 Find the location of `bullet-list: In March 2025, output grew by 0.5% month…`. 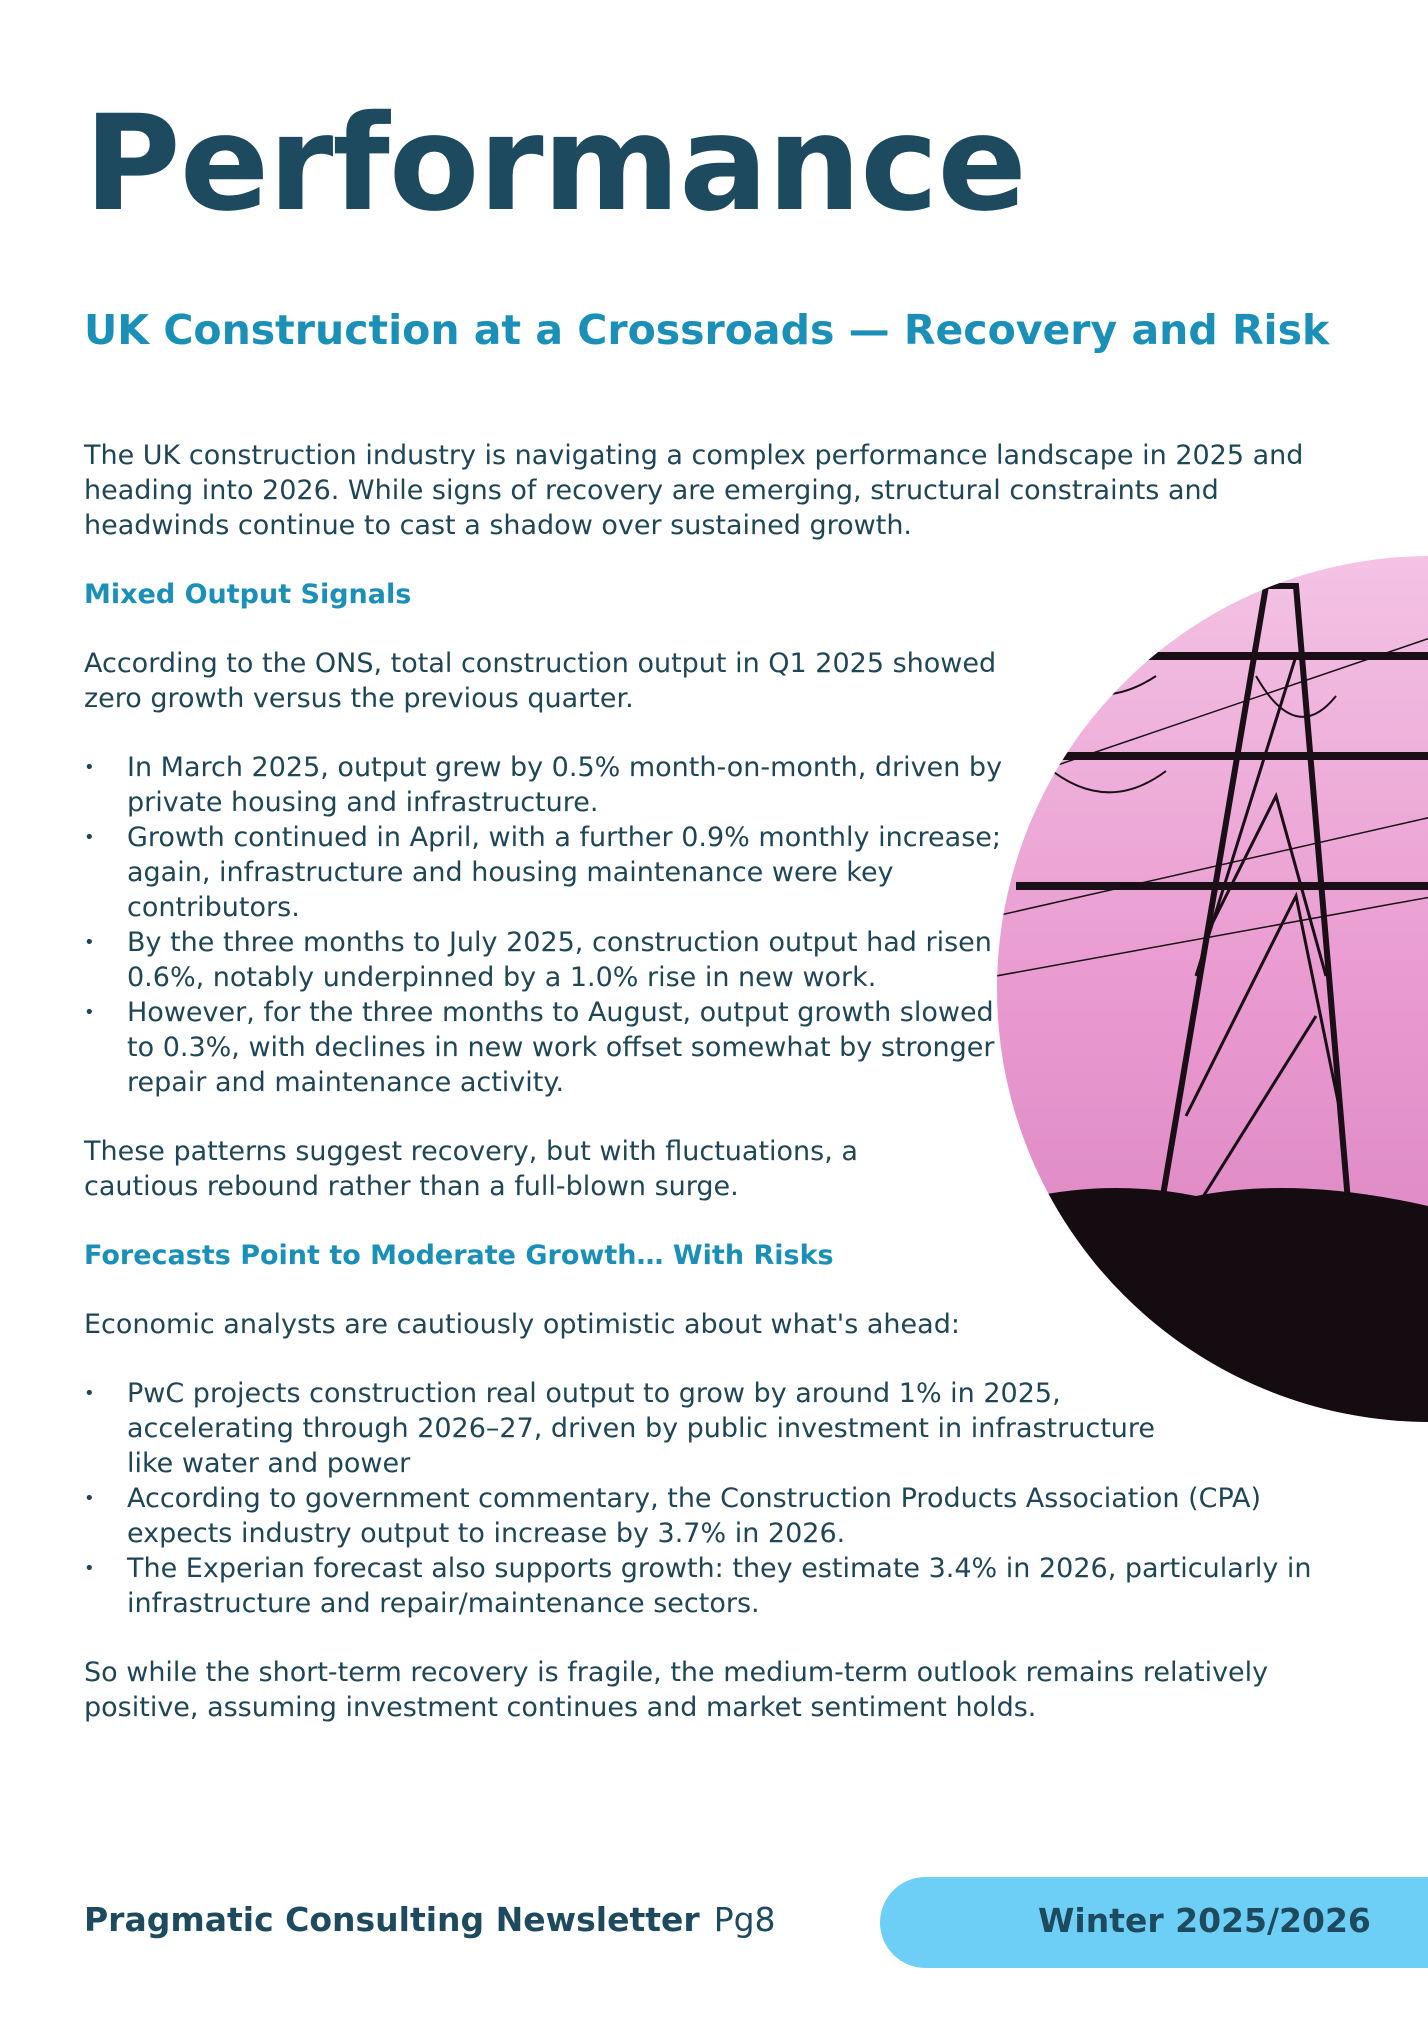

bullet-list: In March 2025, output grew by 0.5% month… is located at coordinates (549, 925).